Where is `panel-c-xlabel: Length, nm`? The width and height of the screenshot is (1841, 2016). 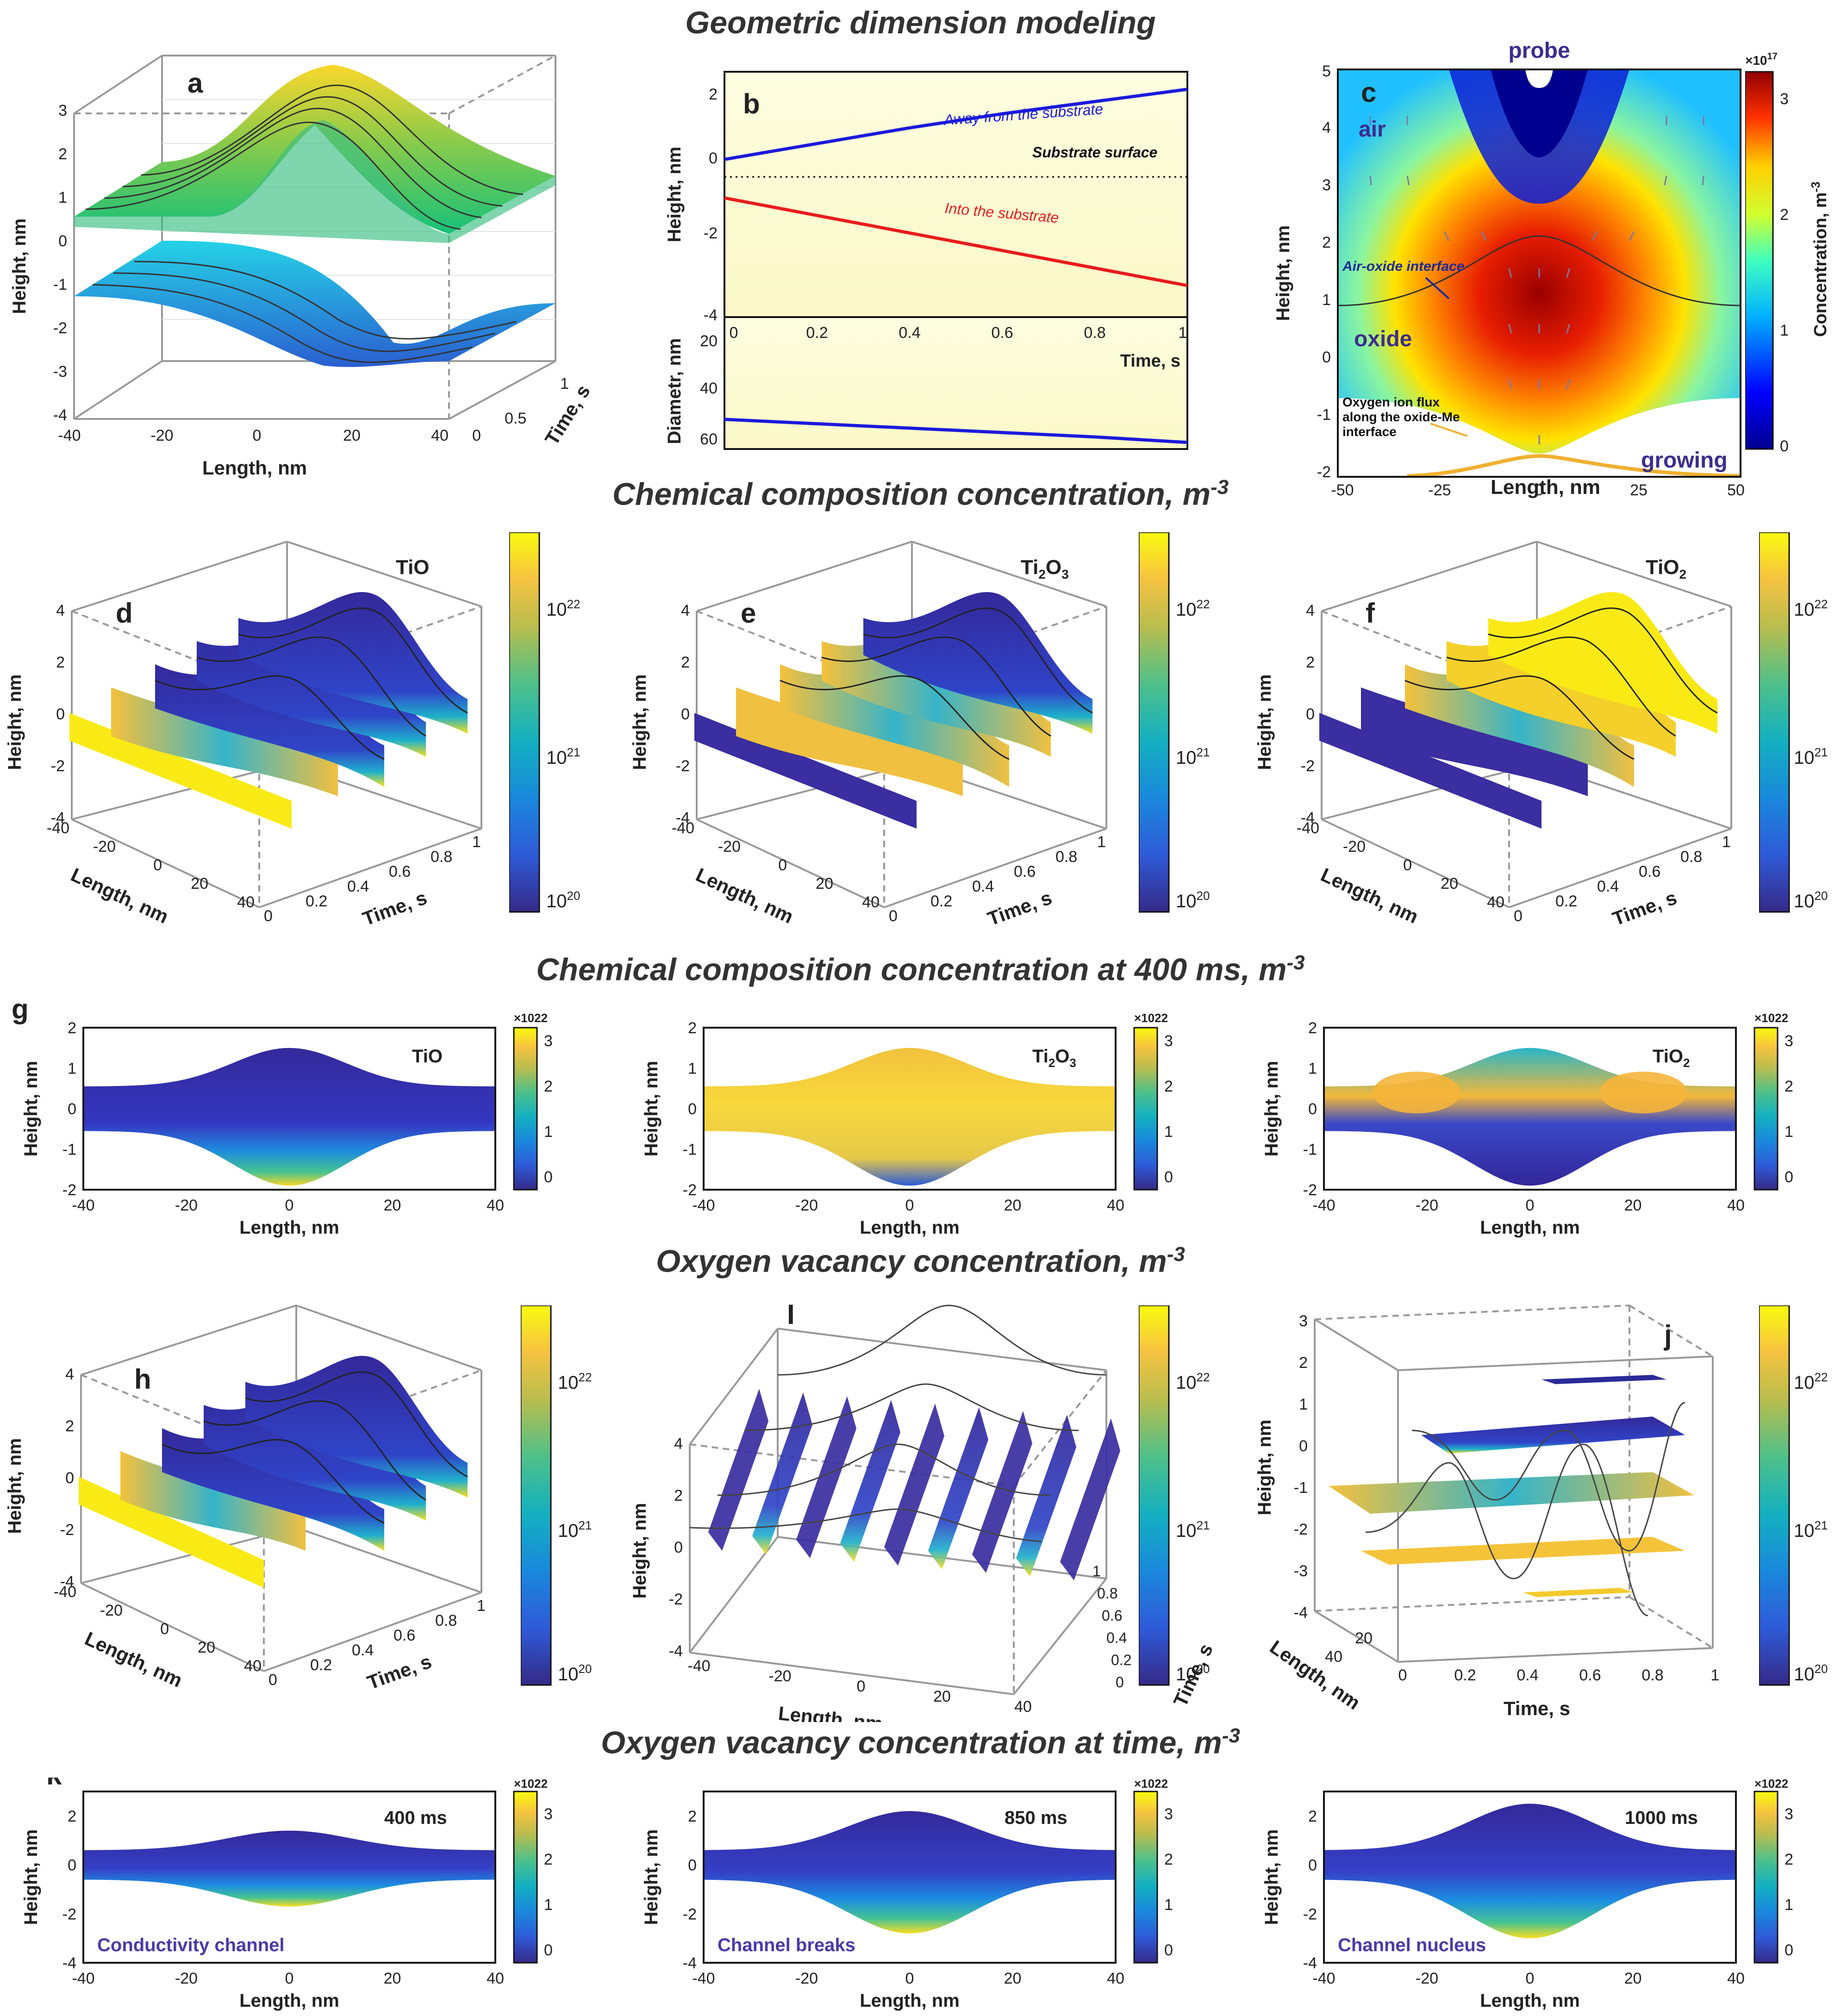
panel-c-xlabel: Length, nm is located at coordinates (1546, 488).